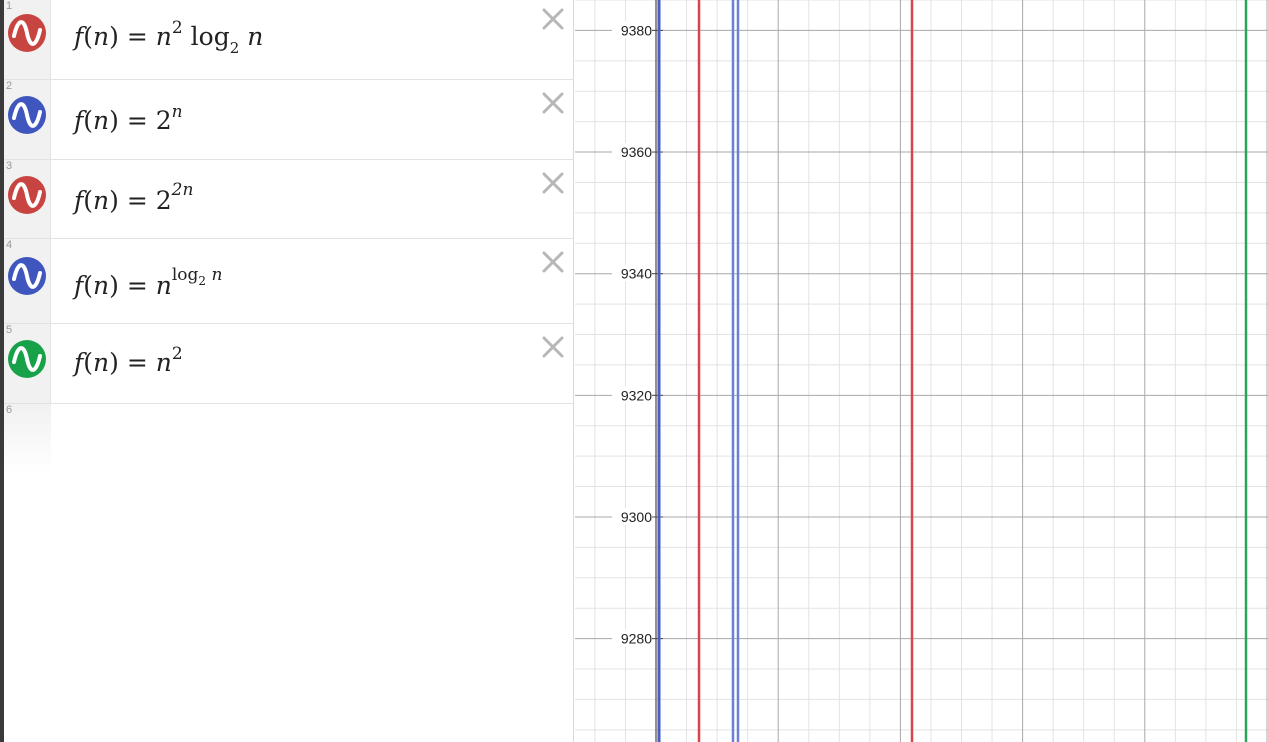  I want to click on y-tick-labels: 9380 9360 9340 9320 9300 9280, so click(637, 334).